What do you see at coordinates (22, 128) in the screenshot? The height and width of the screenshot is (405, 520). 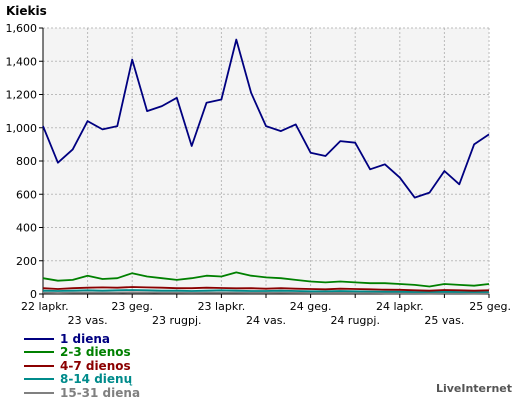 I see `y-tick-label: 1,000` at bounding box center [22, 128].